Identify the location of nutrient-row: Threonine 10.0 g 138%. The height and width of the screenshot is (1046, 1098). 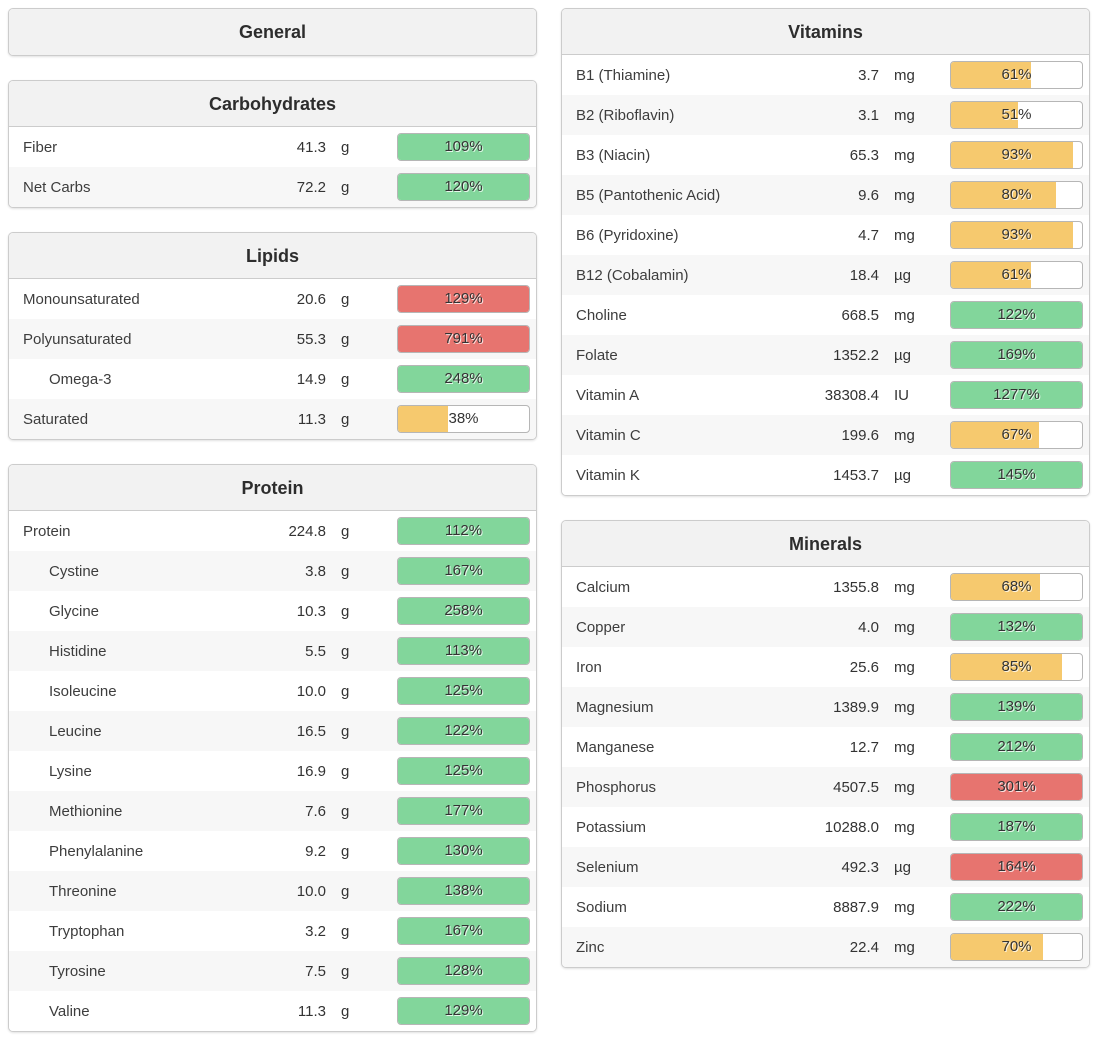
(272, 891).